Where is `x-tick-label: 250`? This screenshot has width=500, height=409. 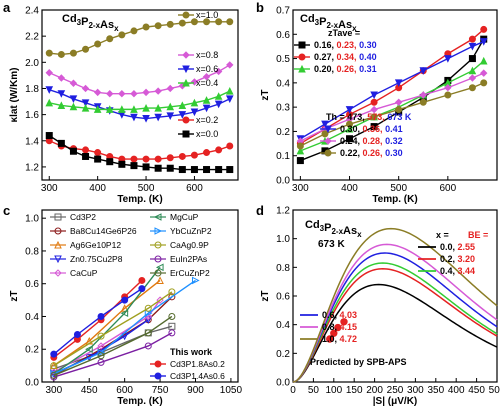
x-tick-label: 250 is located at coordinates (395, 390).